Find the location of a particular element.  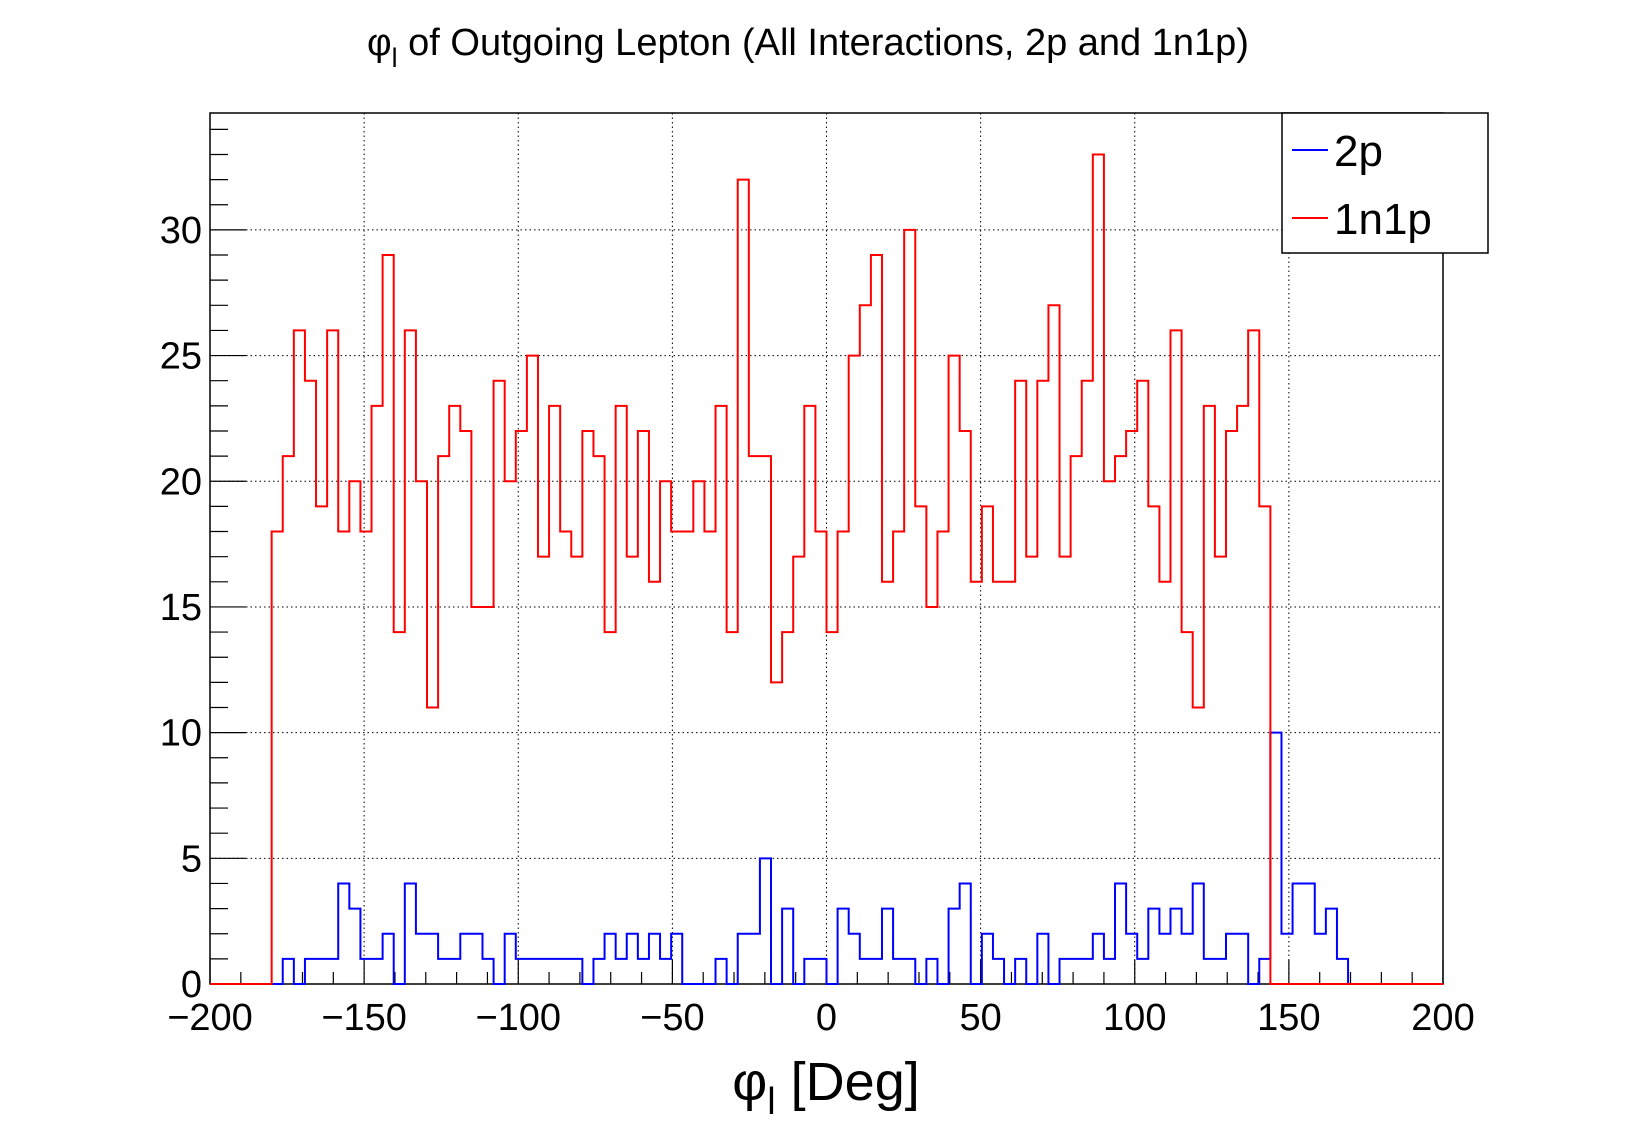

chart-title-symbol: φ is located at coordinates (379, 43).